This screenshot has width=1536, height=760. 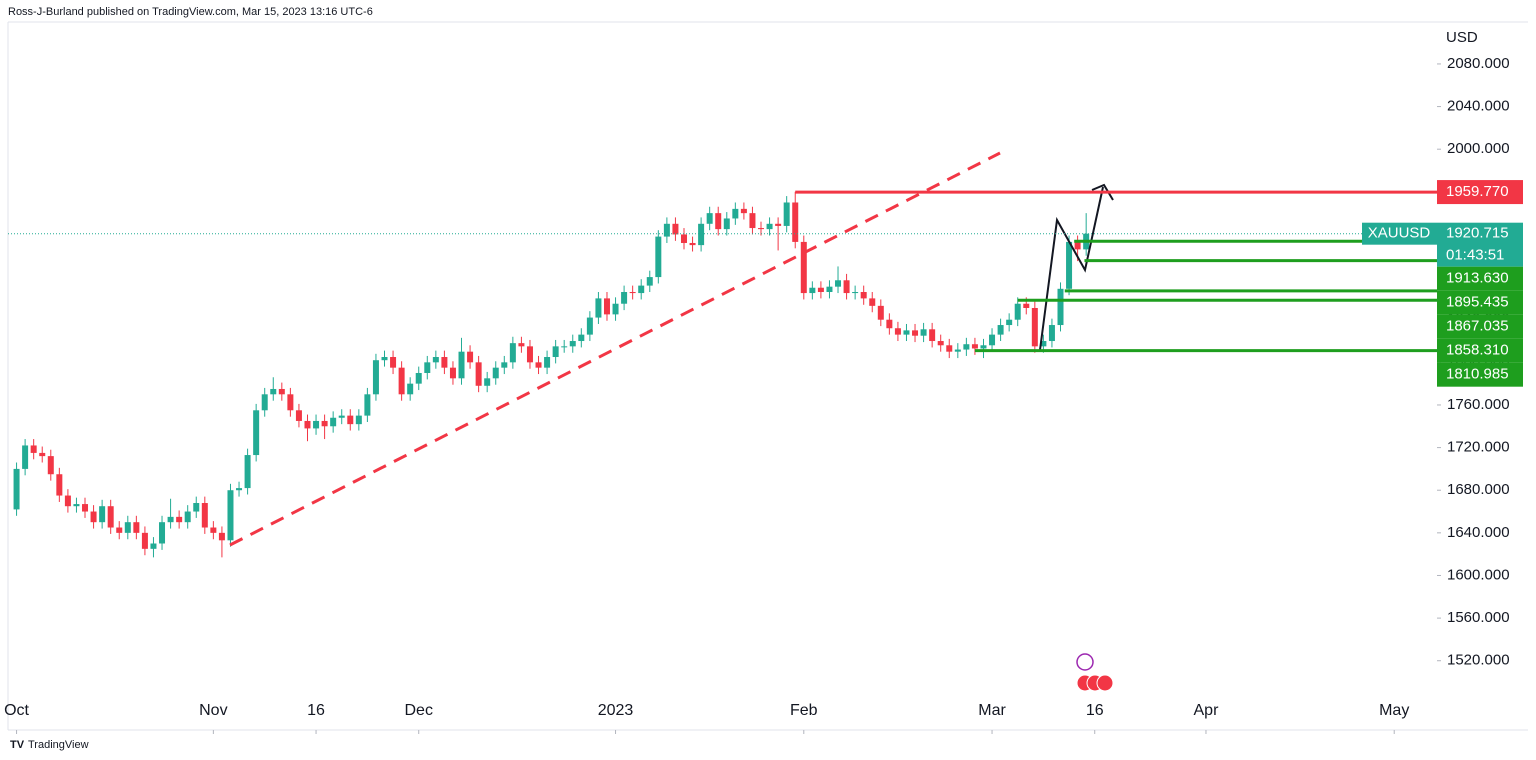 I want to click on level-label: 1810.985, so click(x=1477, y=374).